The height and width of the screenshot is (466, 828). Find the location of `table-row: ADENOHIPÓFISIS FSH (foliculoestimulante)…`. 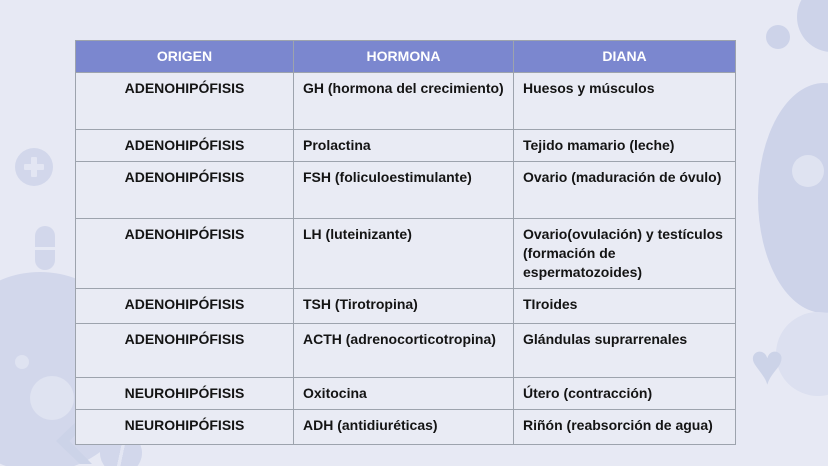

table-row: ADENOHIPÓFISIS FSH (foliculoestimulante)… is located at coordinates (405, 190).